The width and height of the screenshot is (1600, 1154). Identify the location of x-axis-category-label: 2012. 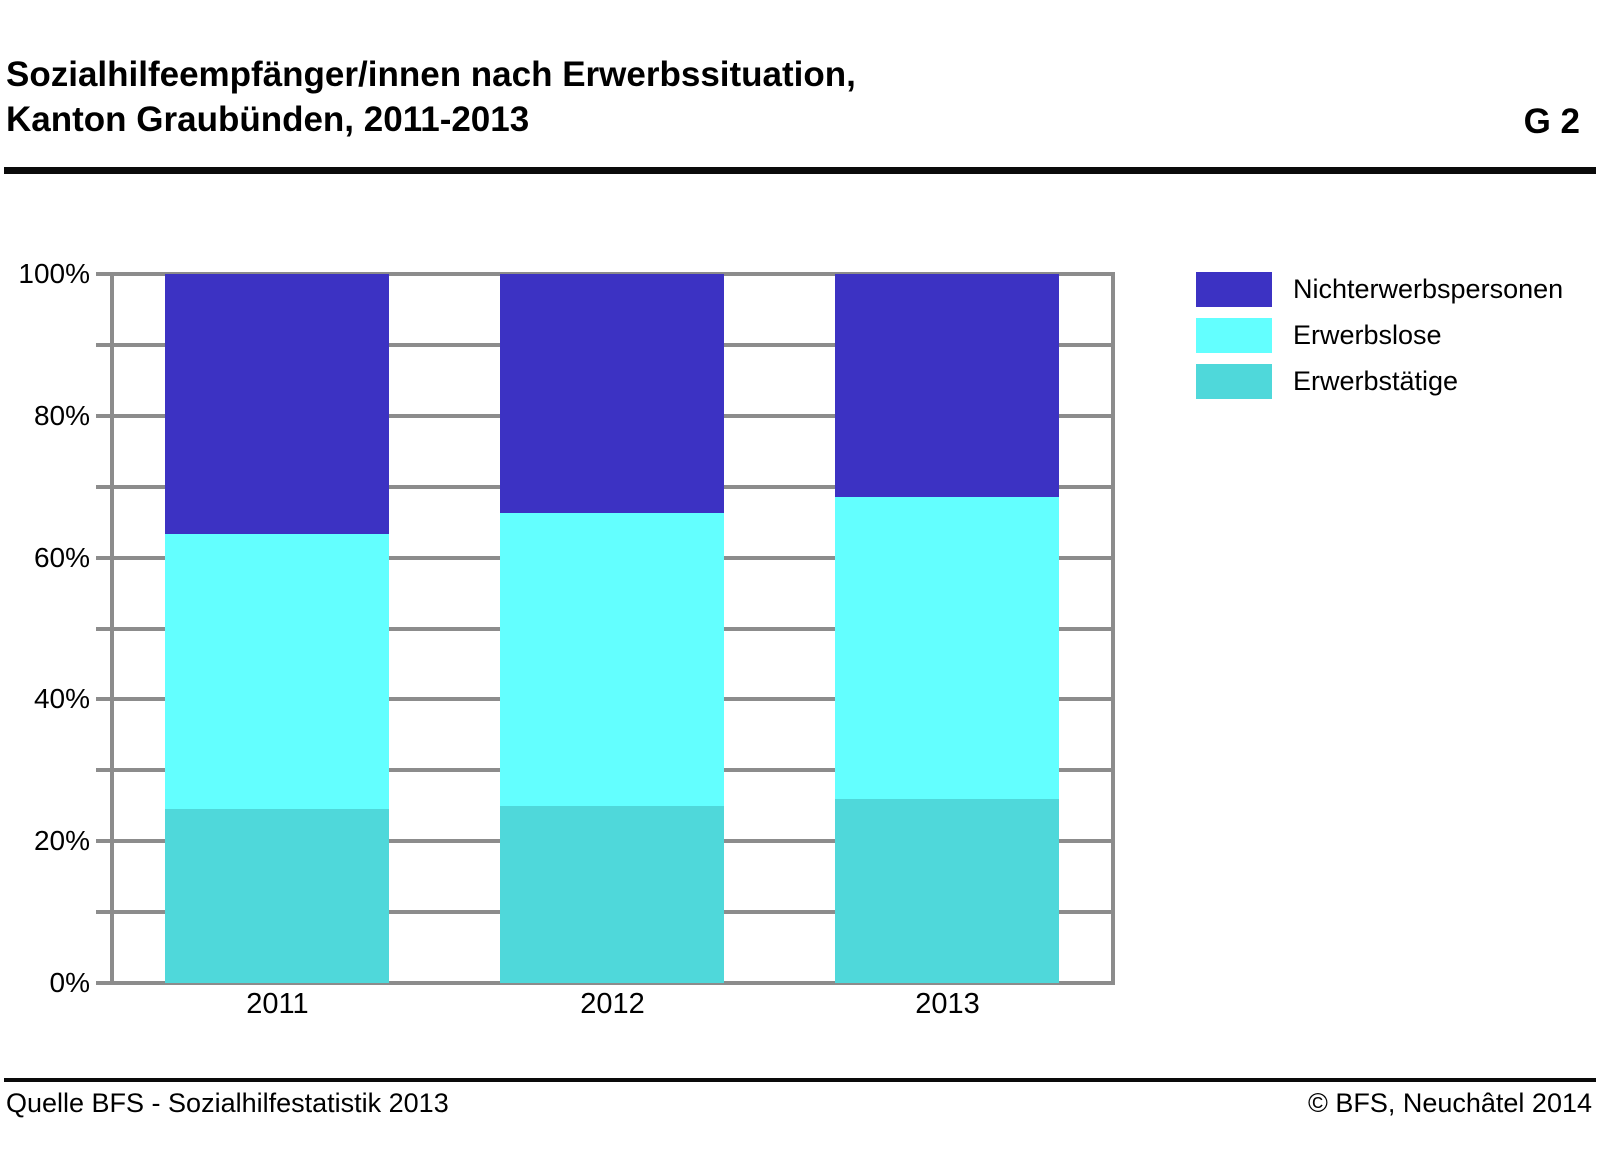
(612, 1004).